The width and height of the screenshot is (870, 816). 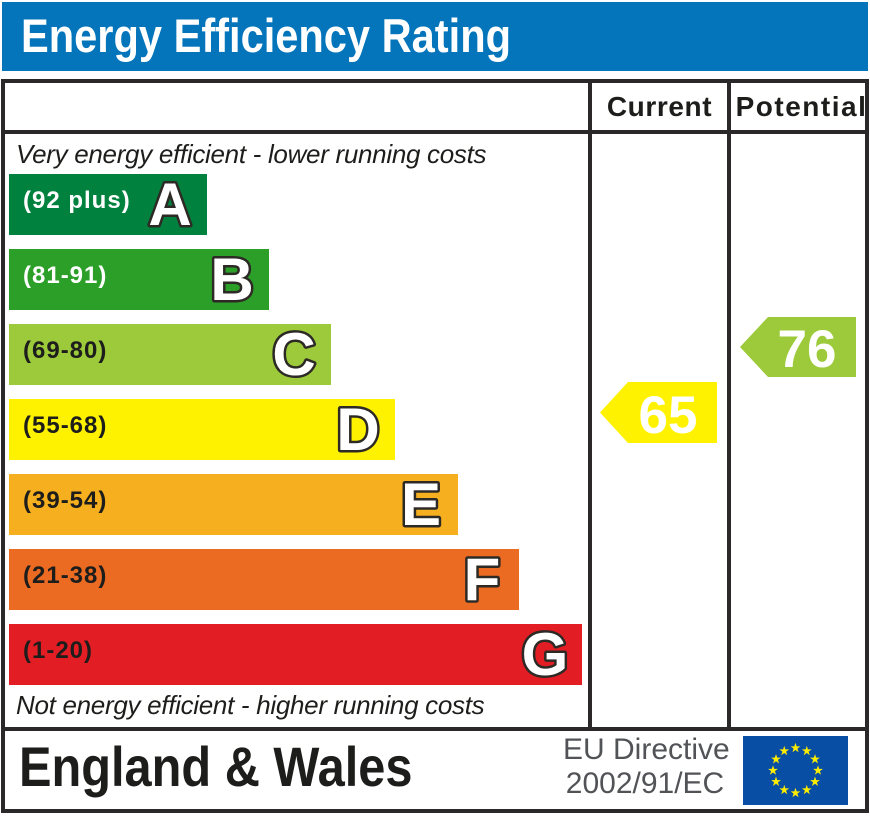 I want to click on svg-text: F, so click(x=482, y=579).